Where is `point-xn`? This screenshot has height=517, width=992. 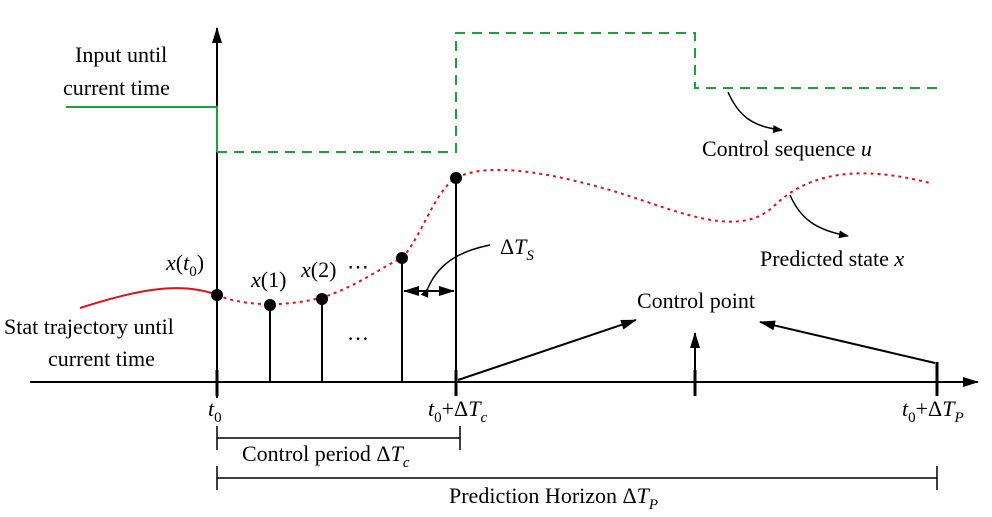 point-xn is located at coordinates (402, 258).